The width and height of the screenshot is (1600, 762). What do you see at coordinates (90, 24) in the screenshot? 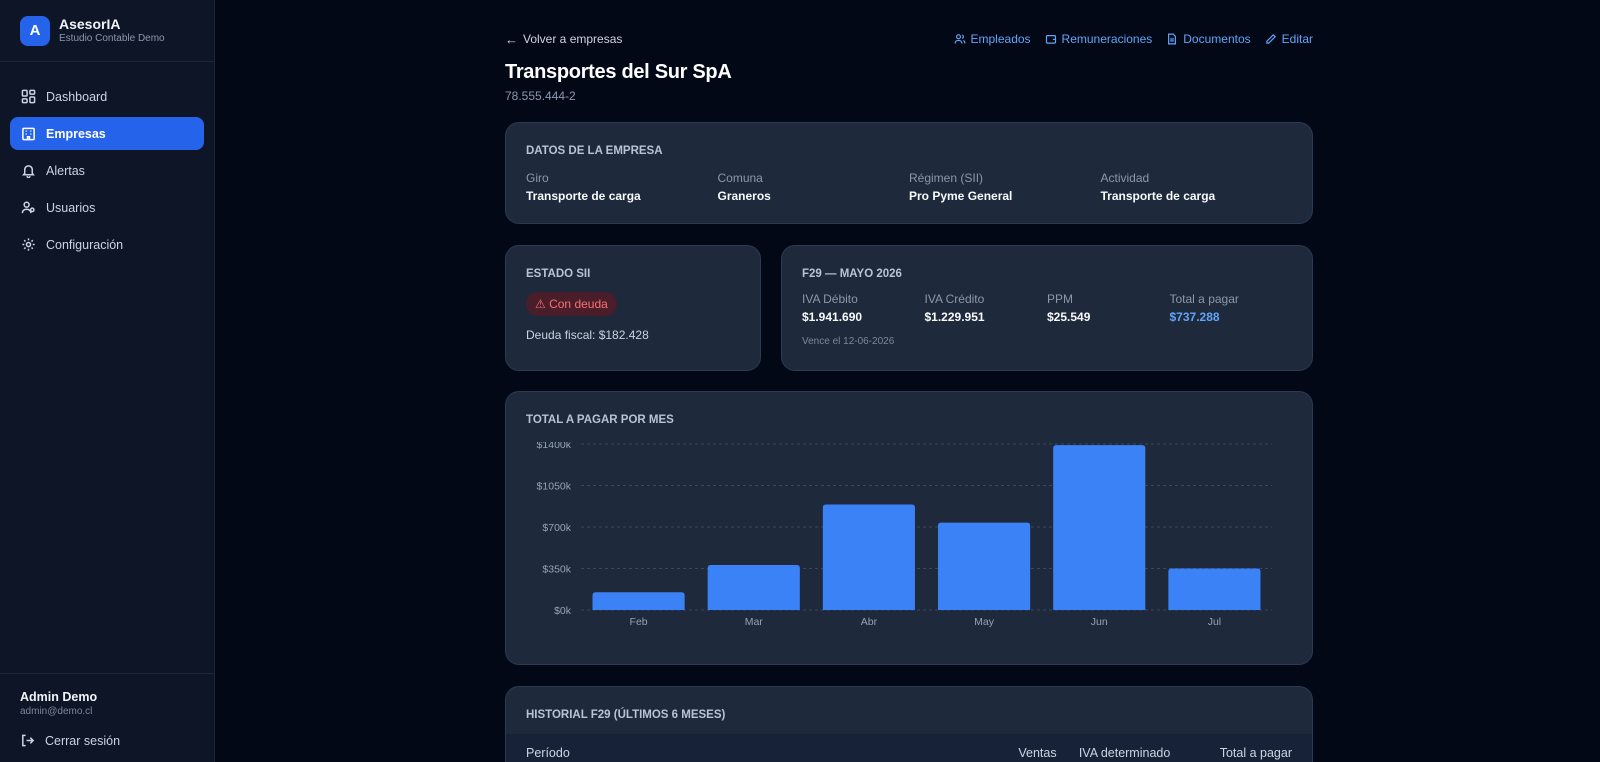
I see `brand-name: AsesorIA` at bounding box center [90, 24].